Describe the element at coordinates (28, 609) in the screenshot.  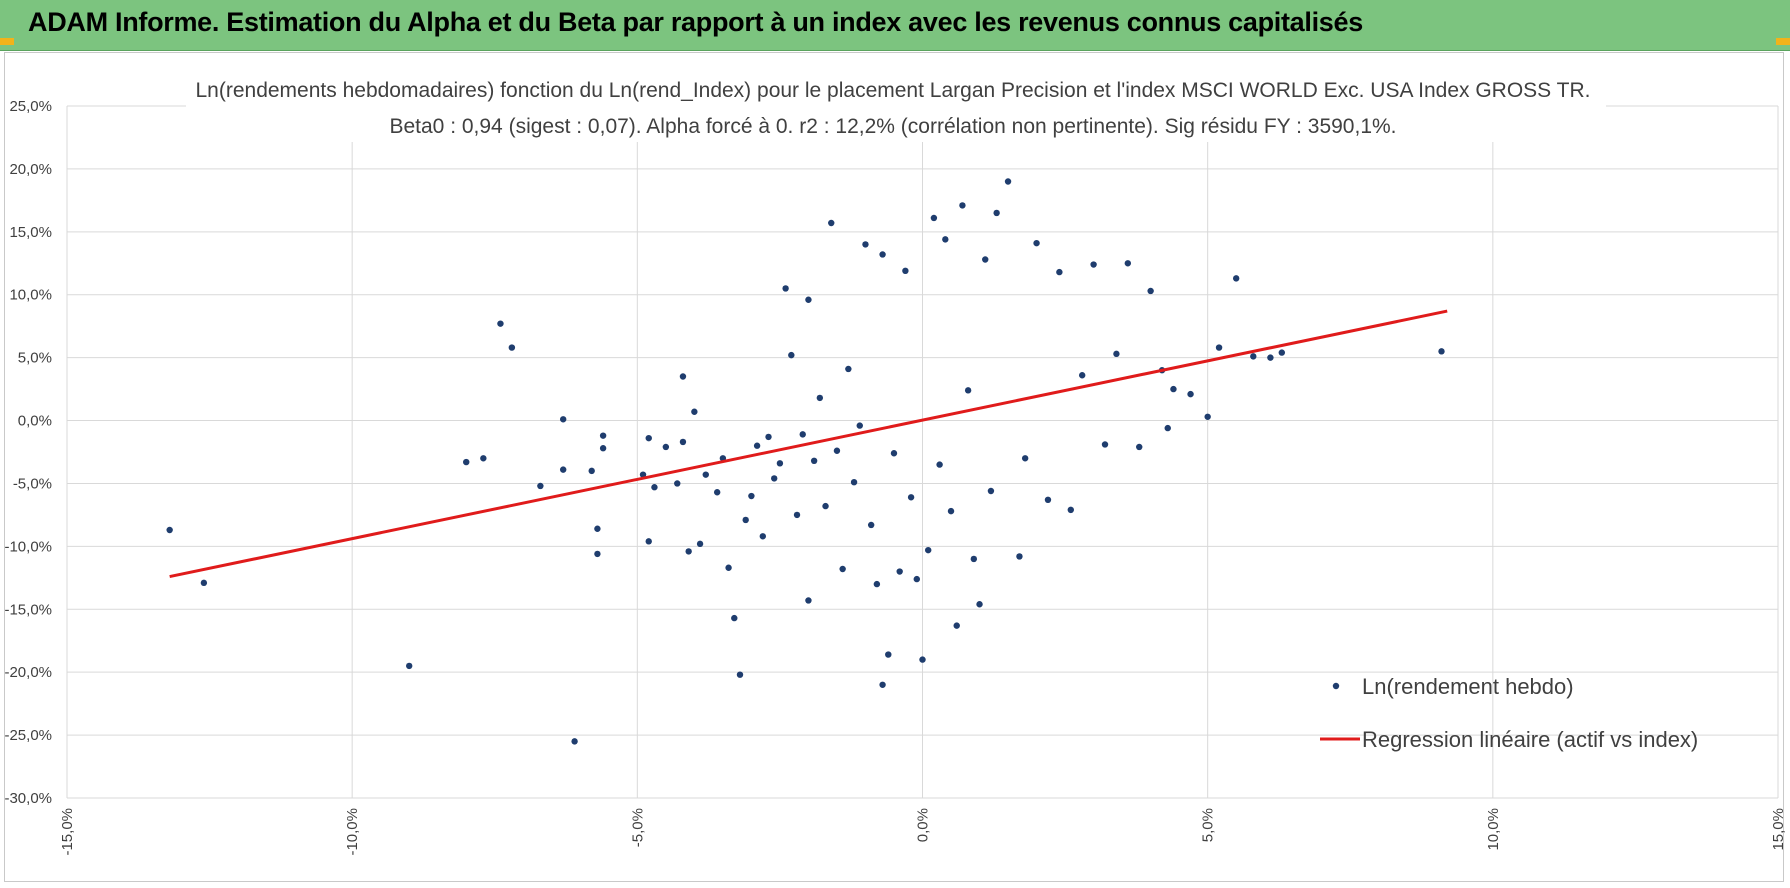
I see `y-tick-label: -15,0%` at that location.